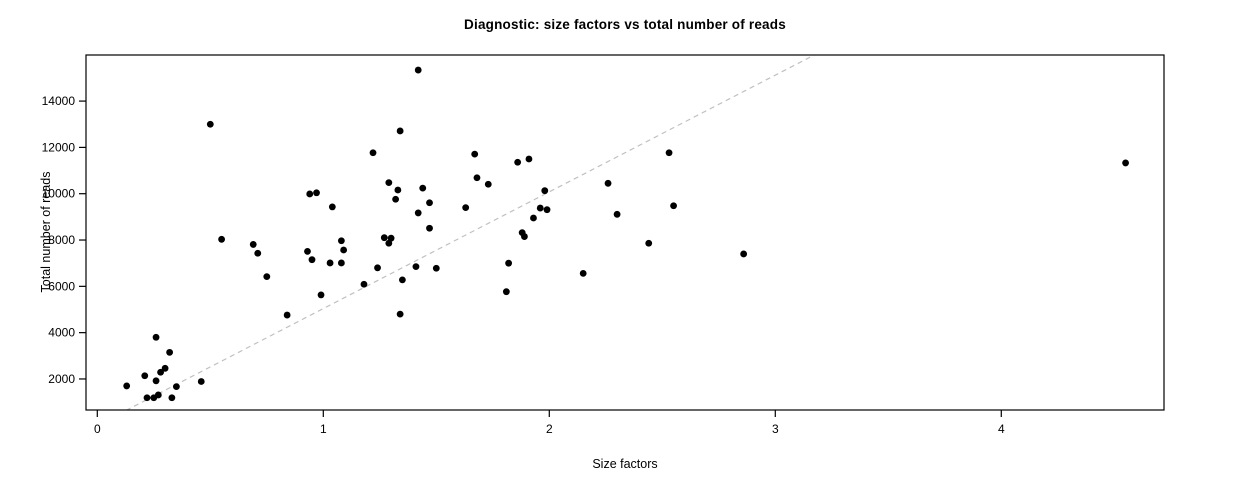 The height and width of the screenshot is (500, 1238). Describe the element at coordinates (61, 379) in the screenshot. I see `y-tick-label: 2000` at that location.